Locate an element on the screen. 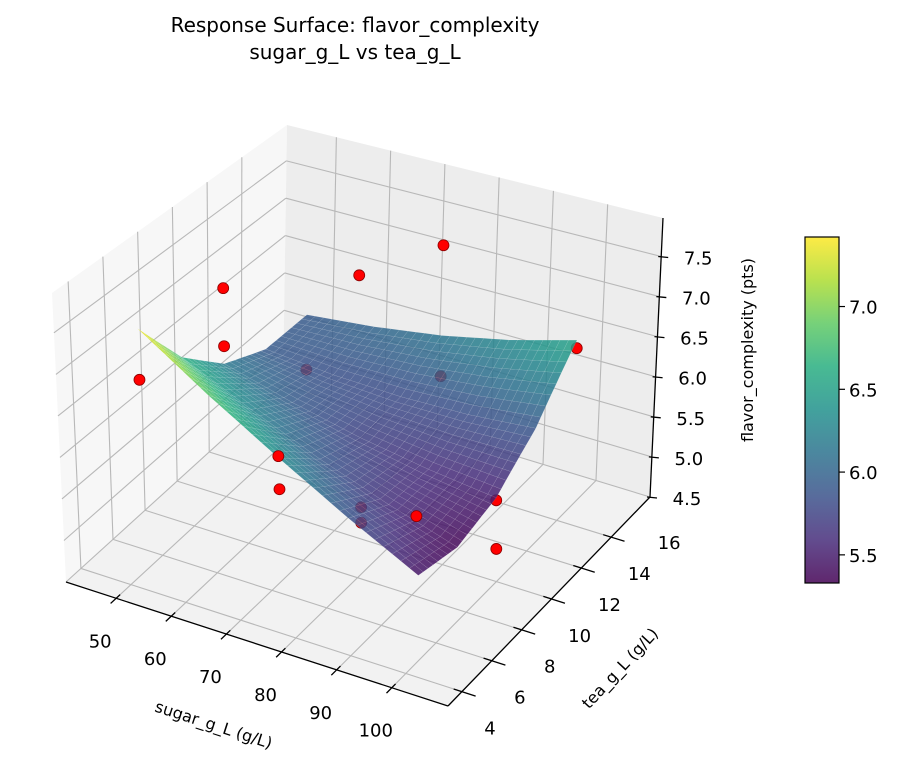  x-tick-label: 70 is located at coordinates (210, 677).